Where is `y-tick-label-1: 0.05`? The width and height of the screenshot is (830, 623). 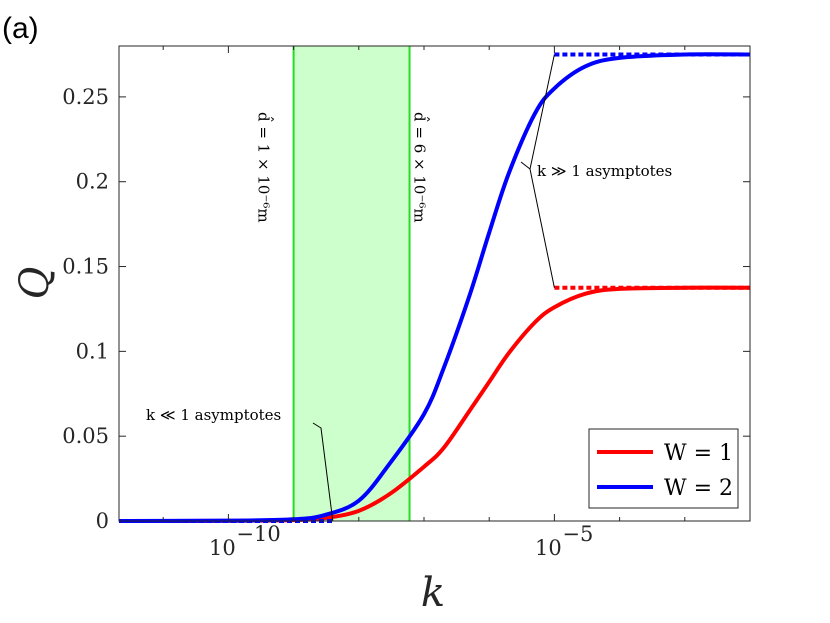
y-tick-label-1: 0.05 is located at coordinates (85, 436).